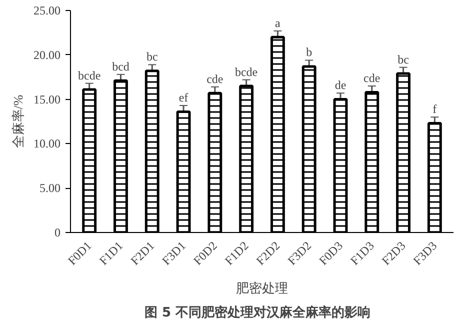  What do you see at coordinates (257, 312) in the screenshot?
I see `text: 图 5 不同肥密处理对汉麻全麻率的影响` at bounding box center [257, 312].